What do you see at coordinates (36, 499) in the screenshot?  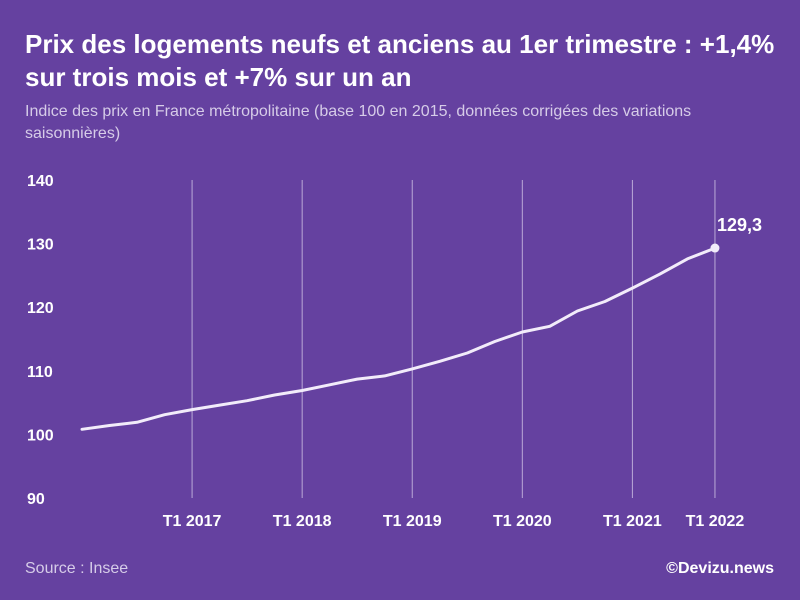 I see `y-tick-label: 90` at bounding box center [36, 499].